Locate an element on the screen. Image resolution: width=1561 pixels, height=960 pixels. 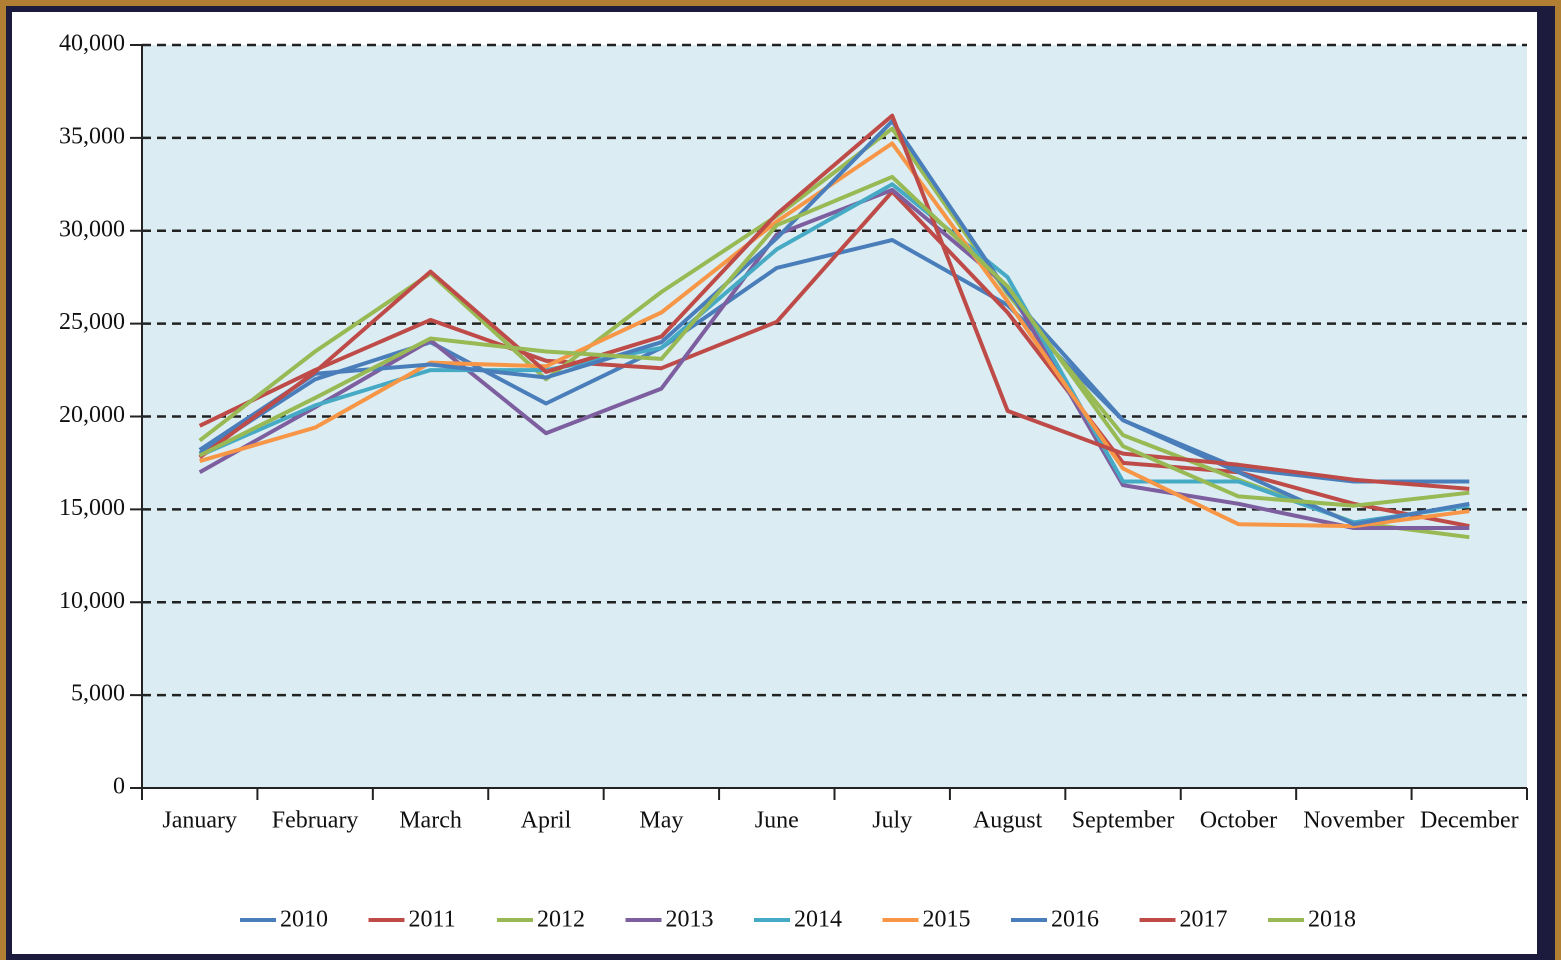
legend-label: 2018 is located at coordinates (1332, 920).